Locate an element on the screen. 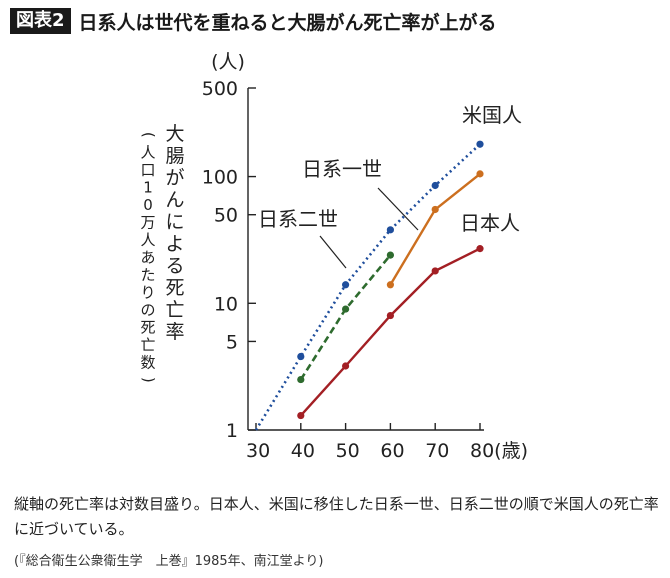 The image size is (670, 578). y-axis-sublabel-char: 1 is located at coordinates (148, 188).